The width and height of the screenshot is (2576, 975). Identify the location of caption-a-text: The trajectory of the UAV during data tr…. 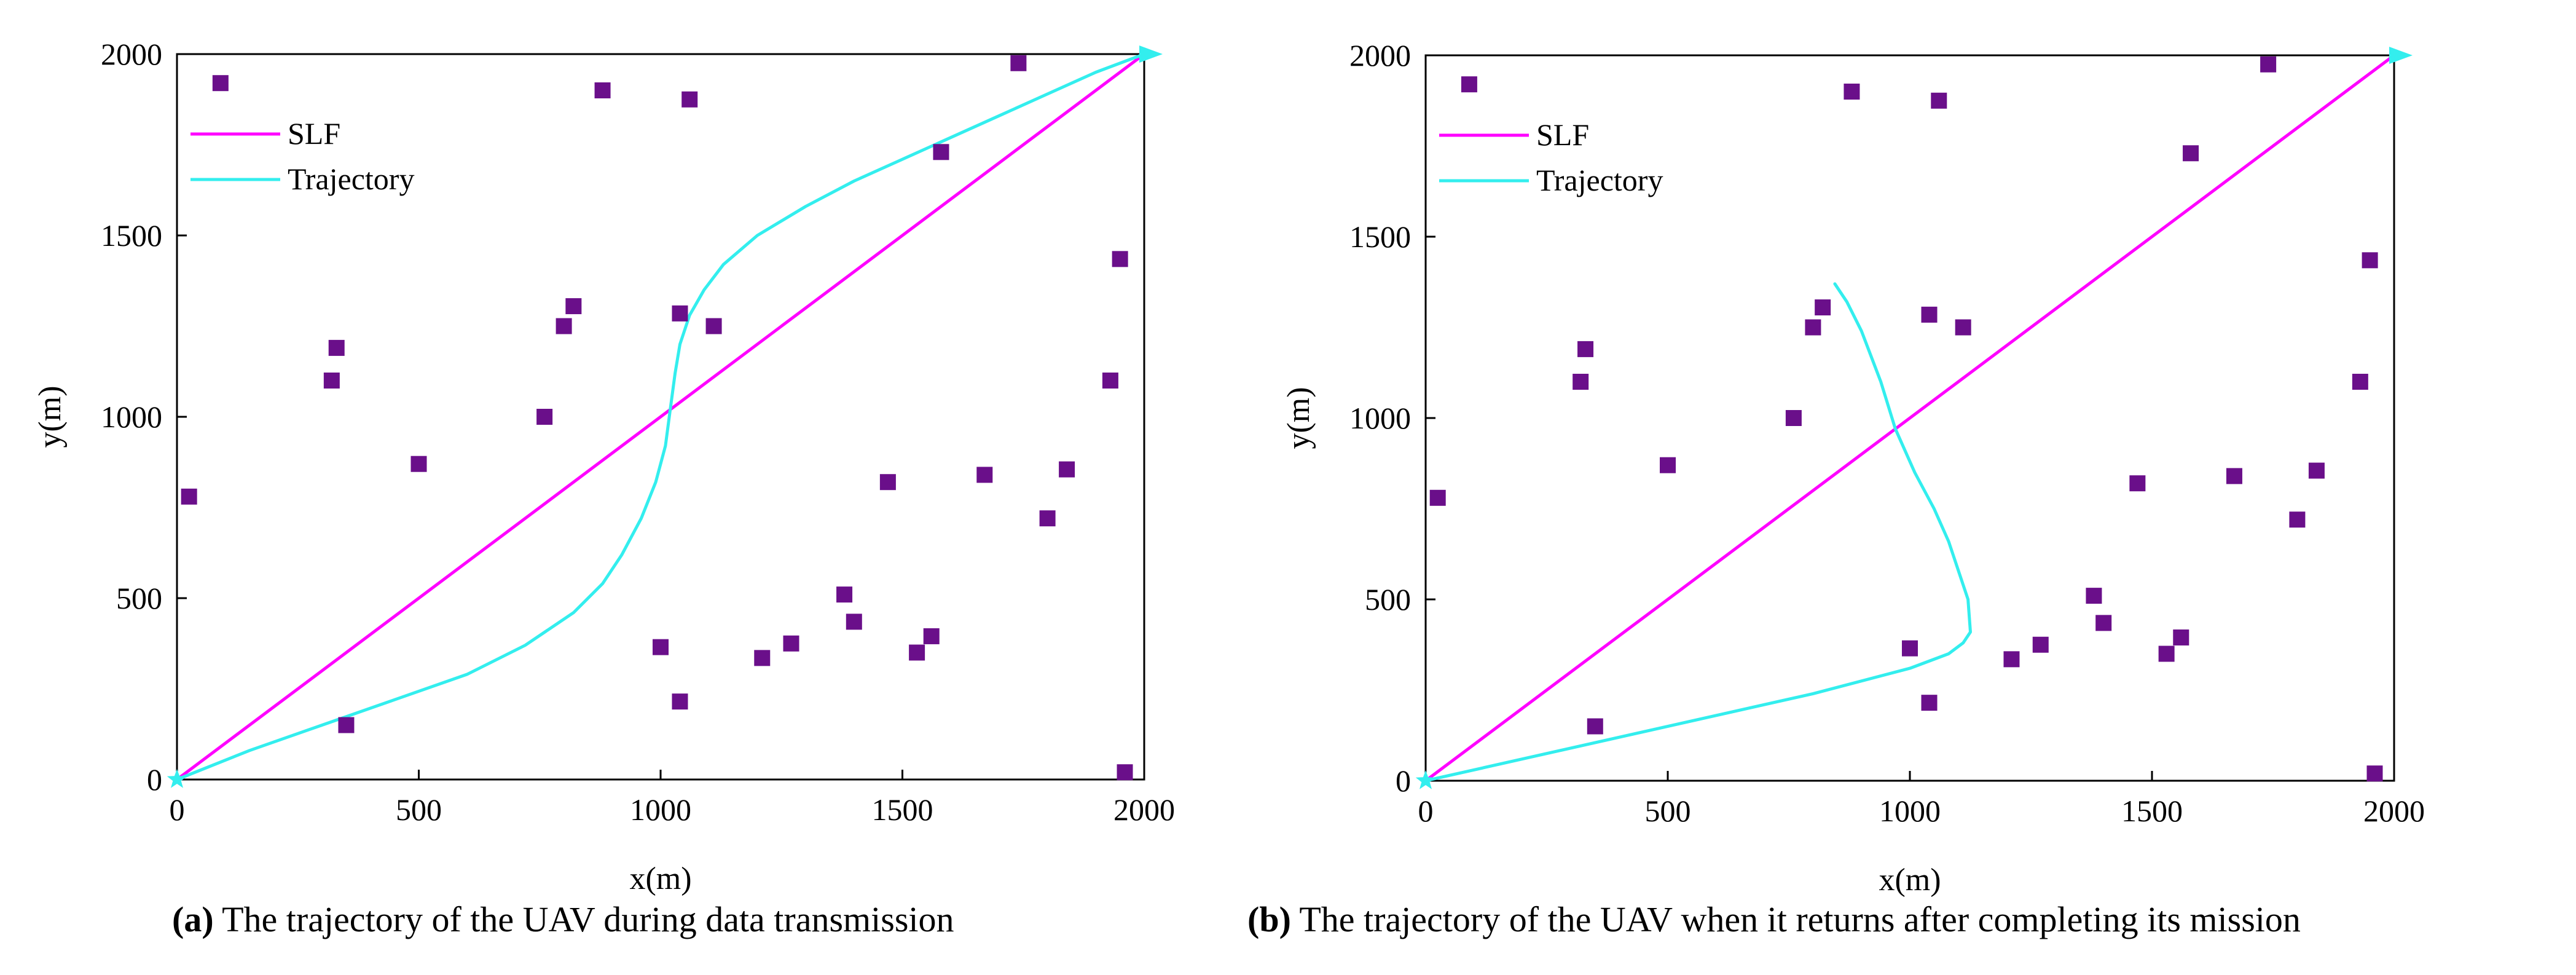
(583, 919).